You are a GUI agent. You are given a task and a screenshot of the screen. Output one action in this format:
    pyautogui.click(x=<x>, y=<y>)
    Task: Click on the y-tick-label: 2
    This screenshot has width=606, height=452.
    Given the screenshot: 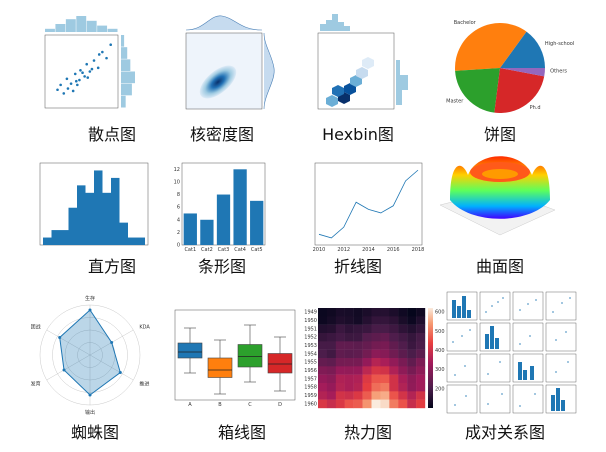 What is the action you would take?
    pyautogui.click(x=178, y=233)
    